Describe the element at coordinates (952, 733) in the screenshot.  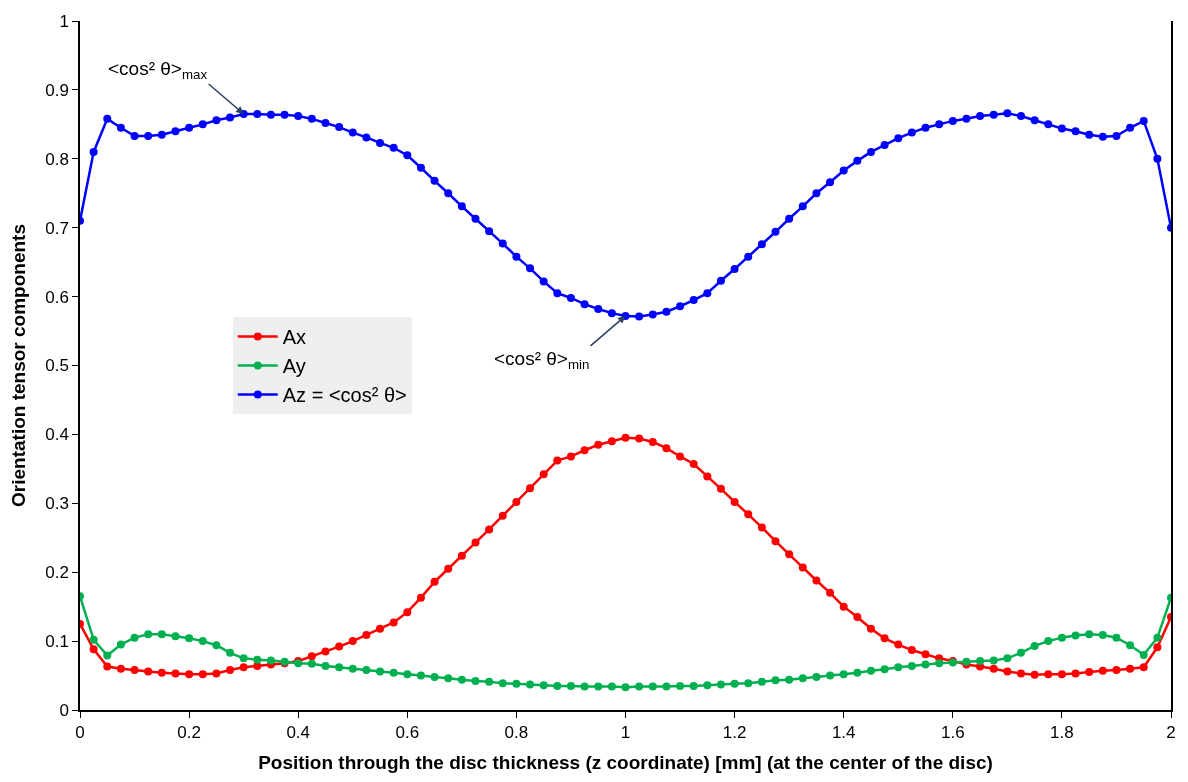
I see `x-tick-label: 1.6` at that location.